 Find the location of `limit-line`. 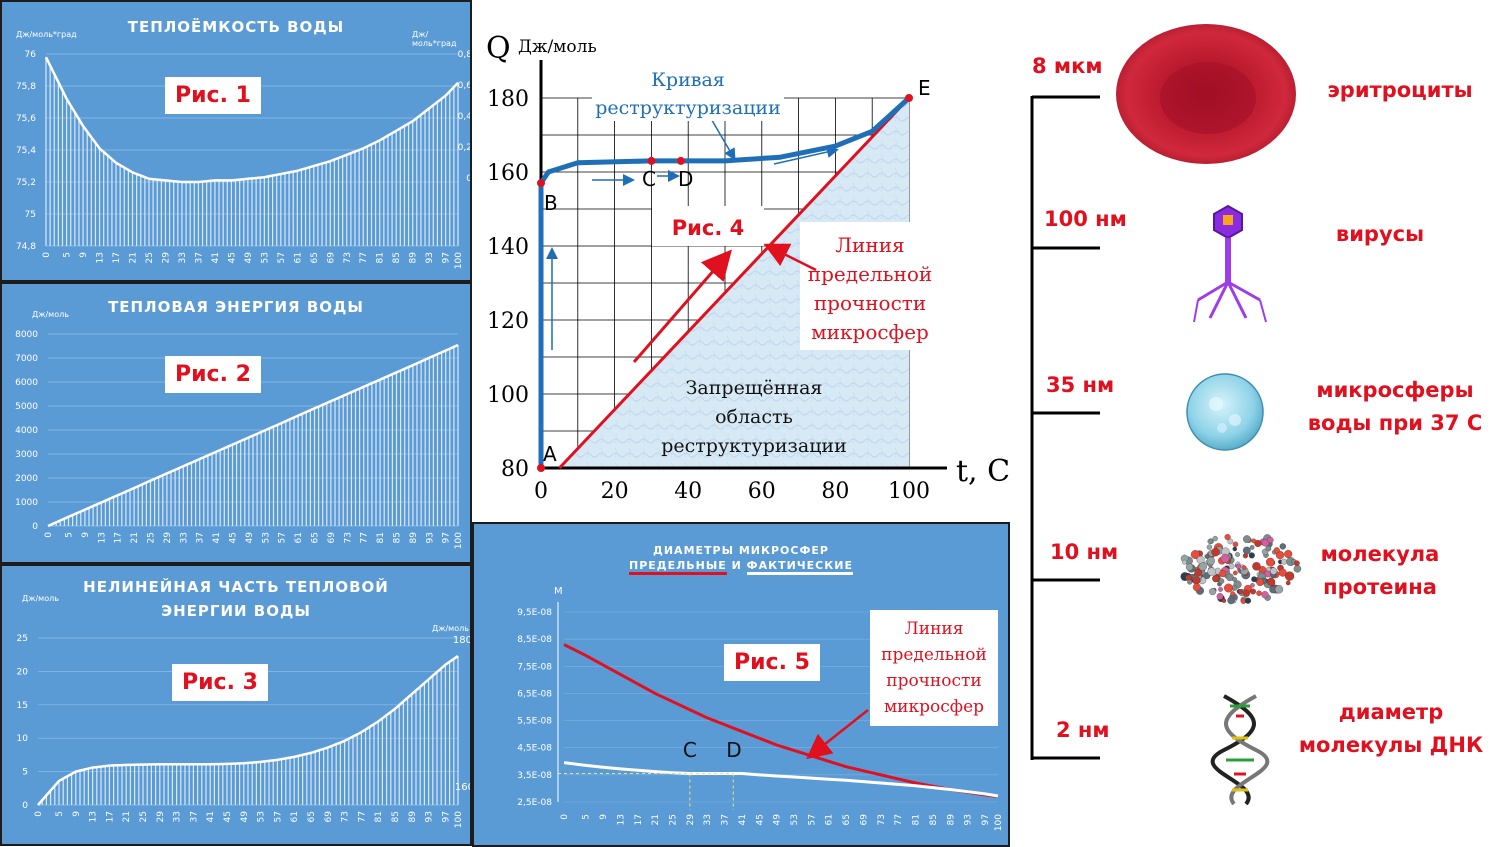

limit-line is located at coordinates (734, 283).